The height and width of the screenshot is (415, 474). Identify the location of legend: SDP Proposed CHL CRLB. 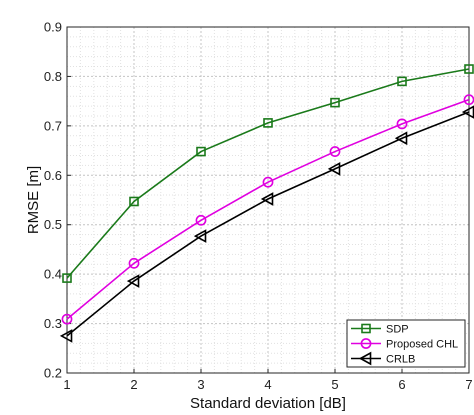
(406, 343).